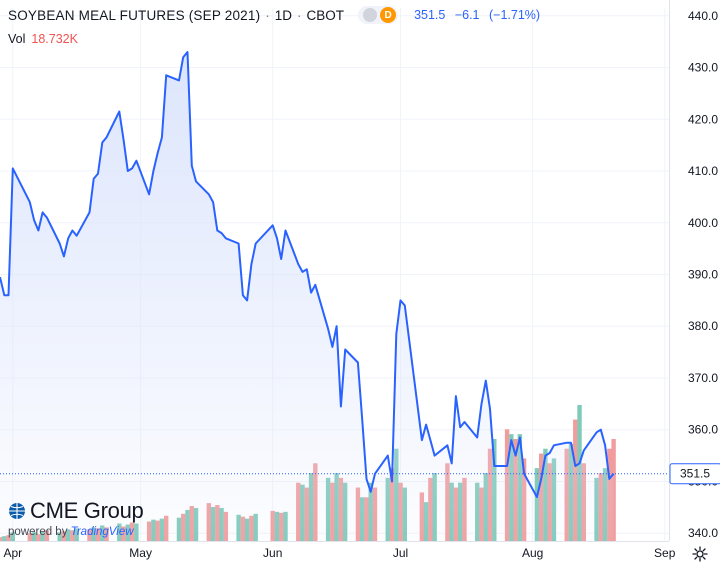 This screenshot has height=568, width=720. What do you see at coordinates (703, 68) in the screenshot?
I see `y-tick-label: 430.0` at bounding box center [703, 68].